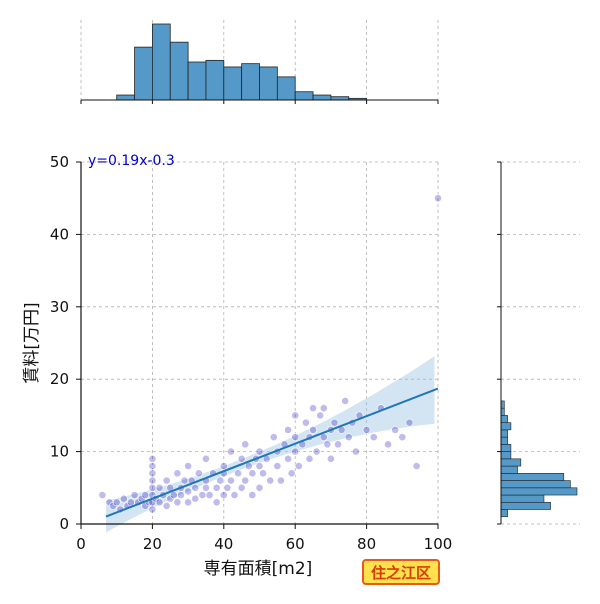 Image resolution: width=600 pixels, height=604 pixels. Describe the element at coordinates (401, 572) in the screenshot. I see `district-badge: 住之江区` at that location.